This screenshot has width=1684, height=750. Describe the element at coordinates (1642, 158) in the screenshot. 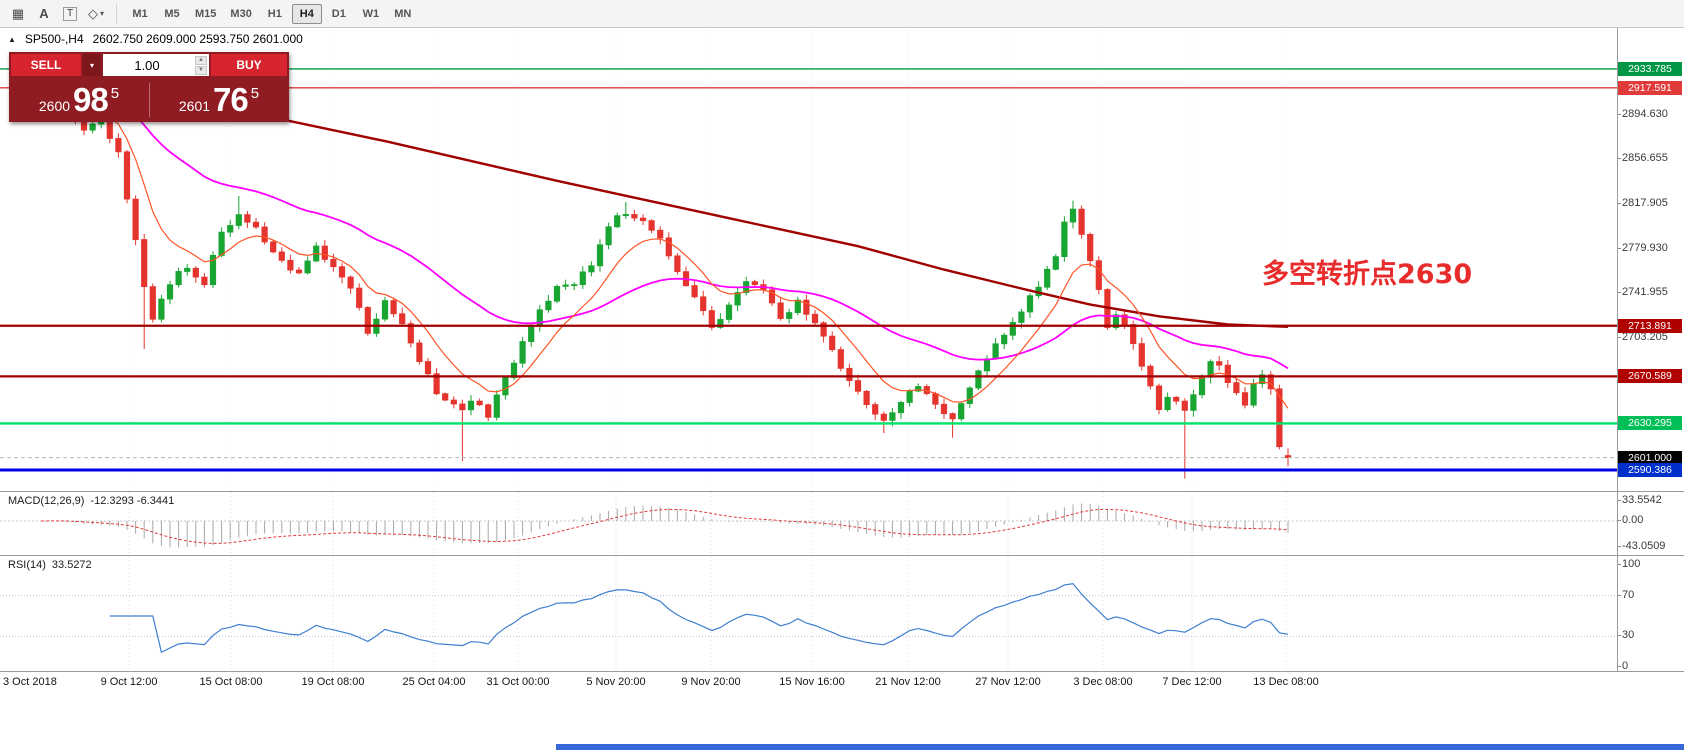

I see `price-tick-label: 2856.655` at that location.